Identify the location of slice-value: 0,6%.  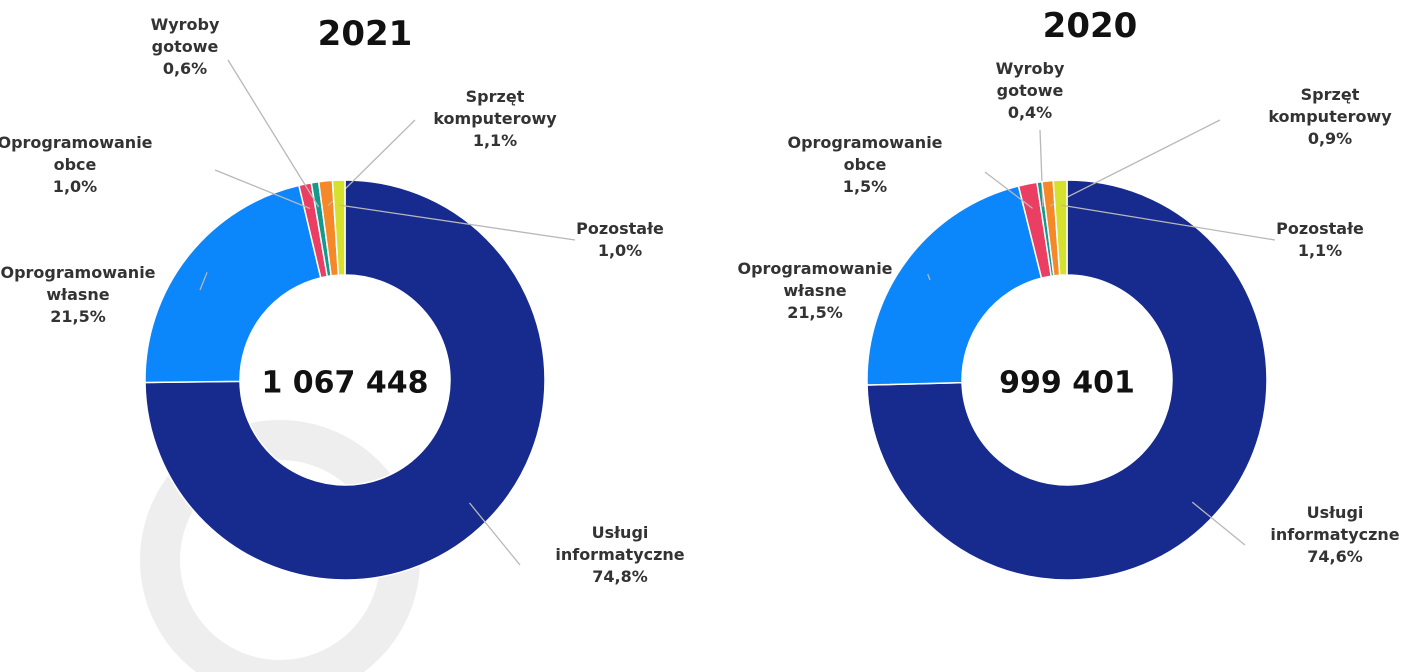
(185, 68).